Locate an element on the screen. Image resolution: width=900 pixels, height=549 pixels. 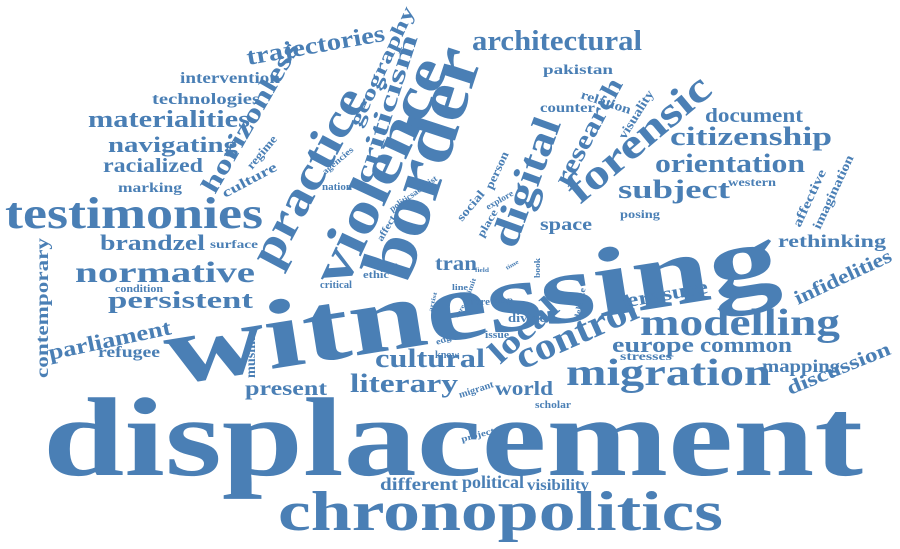
word-field: field is located at coordinates (482, 271).